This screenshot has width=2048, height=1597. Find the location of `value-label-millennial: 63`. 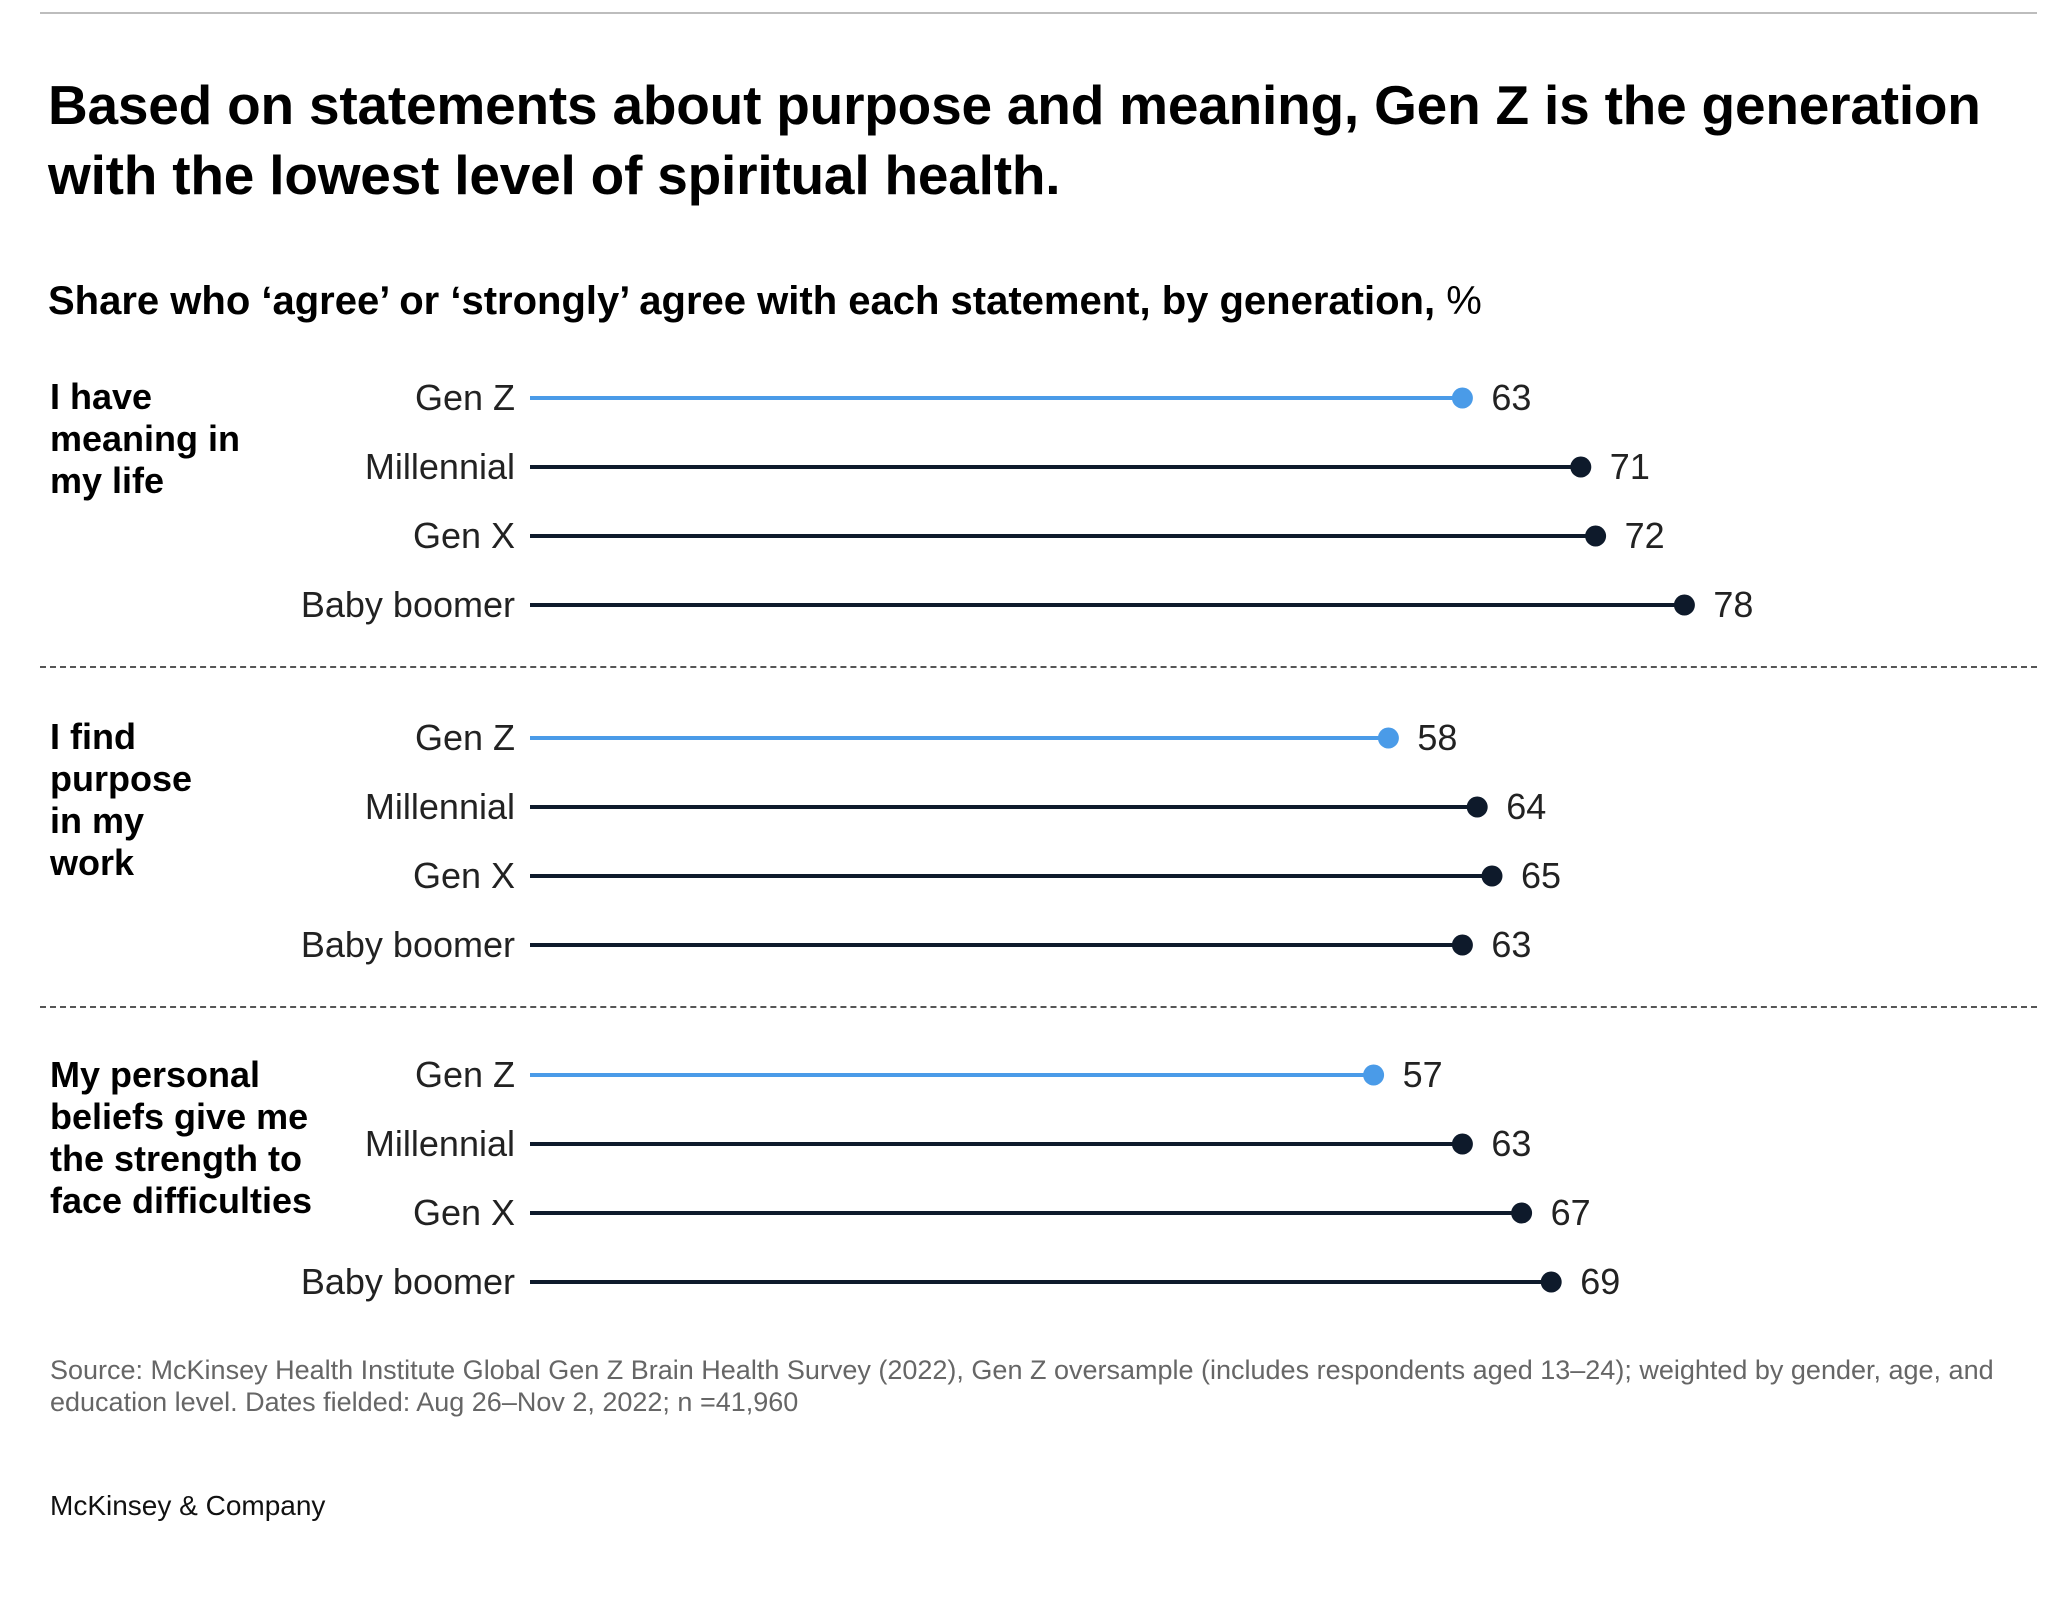

value-label-millennial: 63 is located at coordinates (1511, 1143).